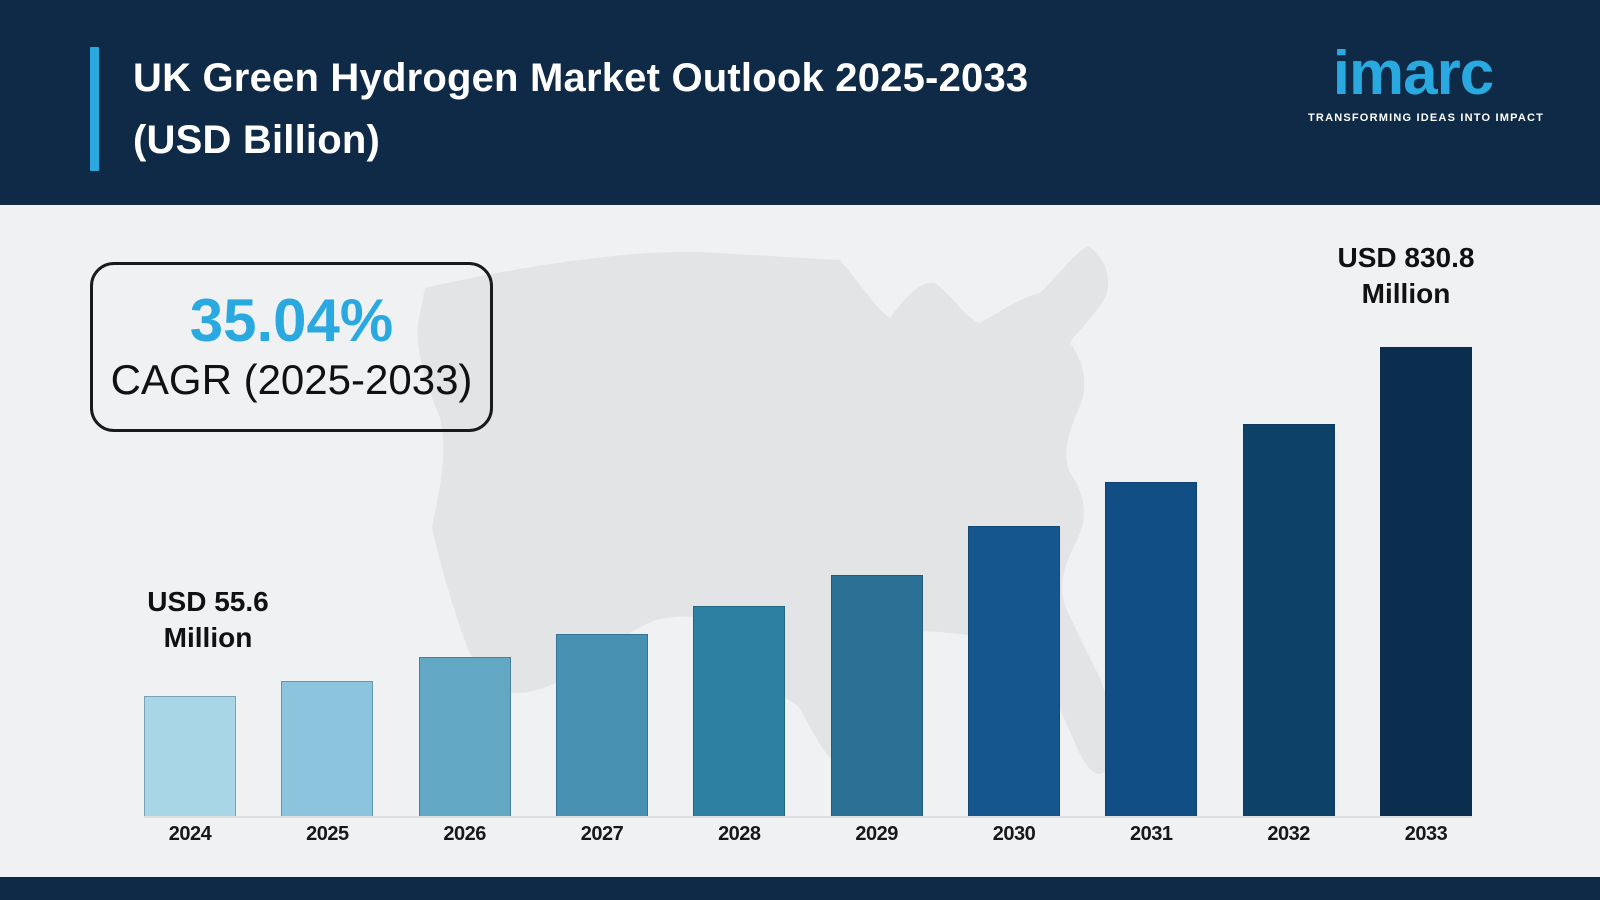 This screenshot has height=900, width=1600. I want to click on bar-2028, so click(739, 711).